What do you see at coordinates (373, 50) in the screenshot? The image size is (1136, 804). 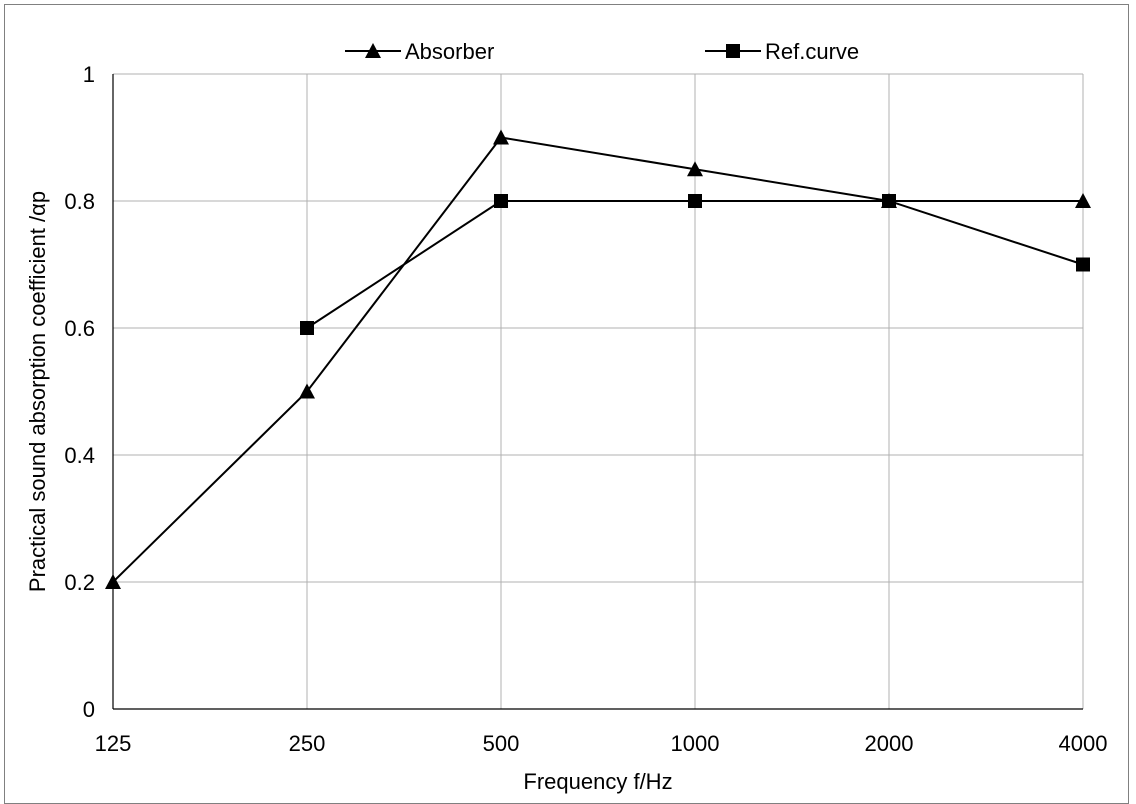 I see `legend-marker-absorber` at bounding box center [373, 50].